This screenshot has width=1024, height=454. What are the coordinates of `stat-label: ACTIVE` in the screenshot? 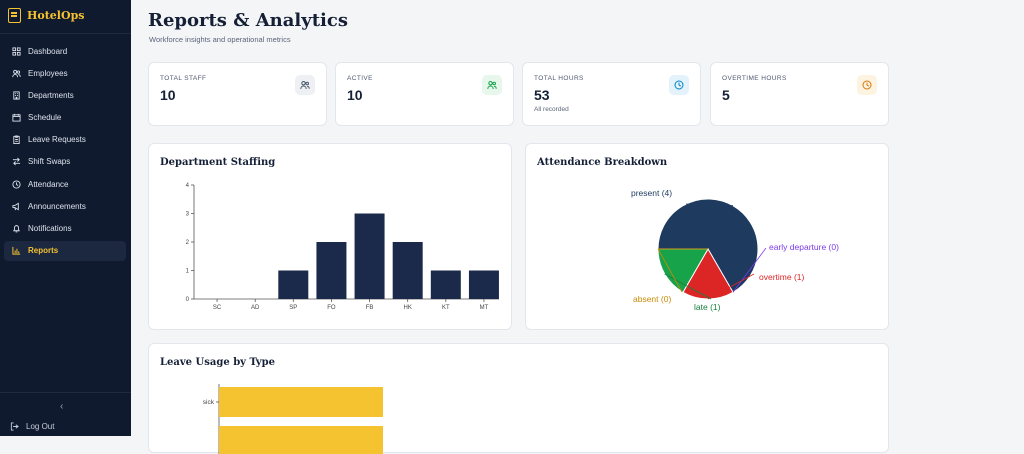 It's located at (360, 78).